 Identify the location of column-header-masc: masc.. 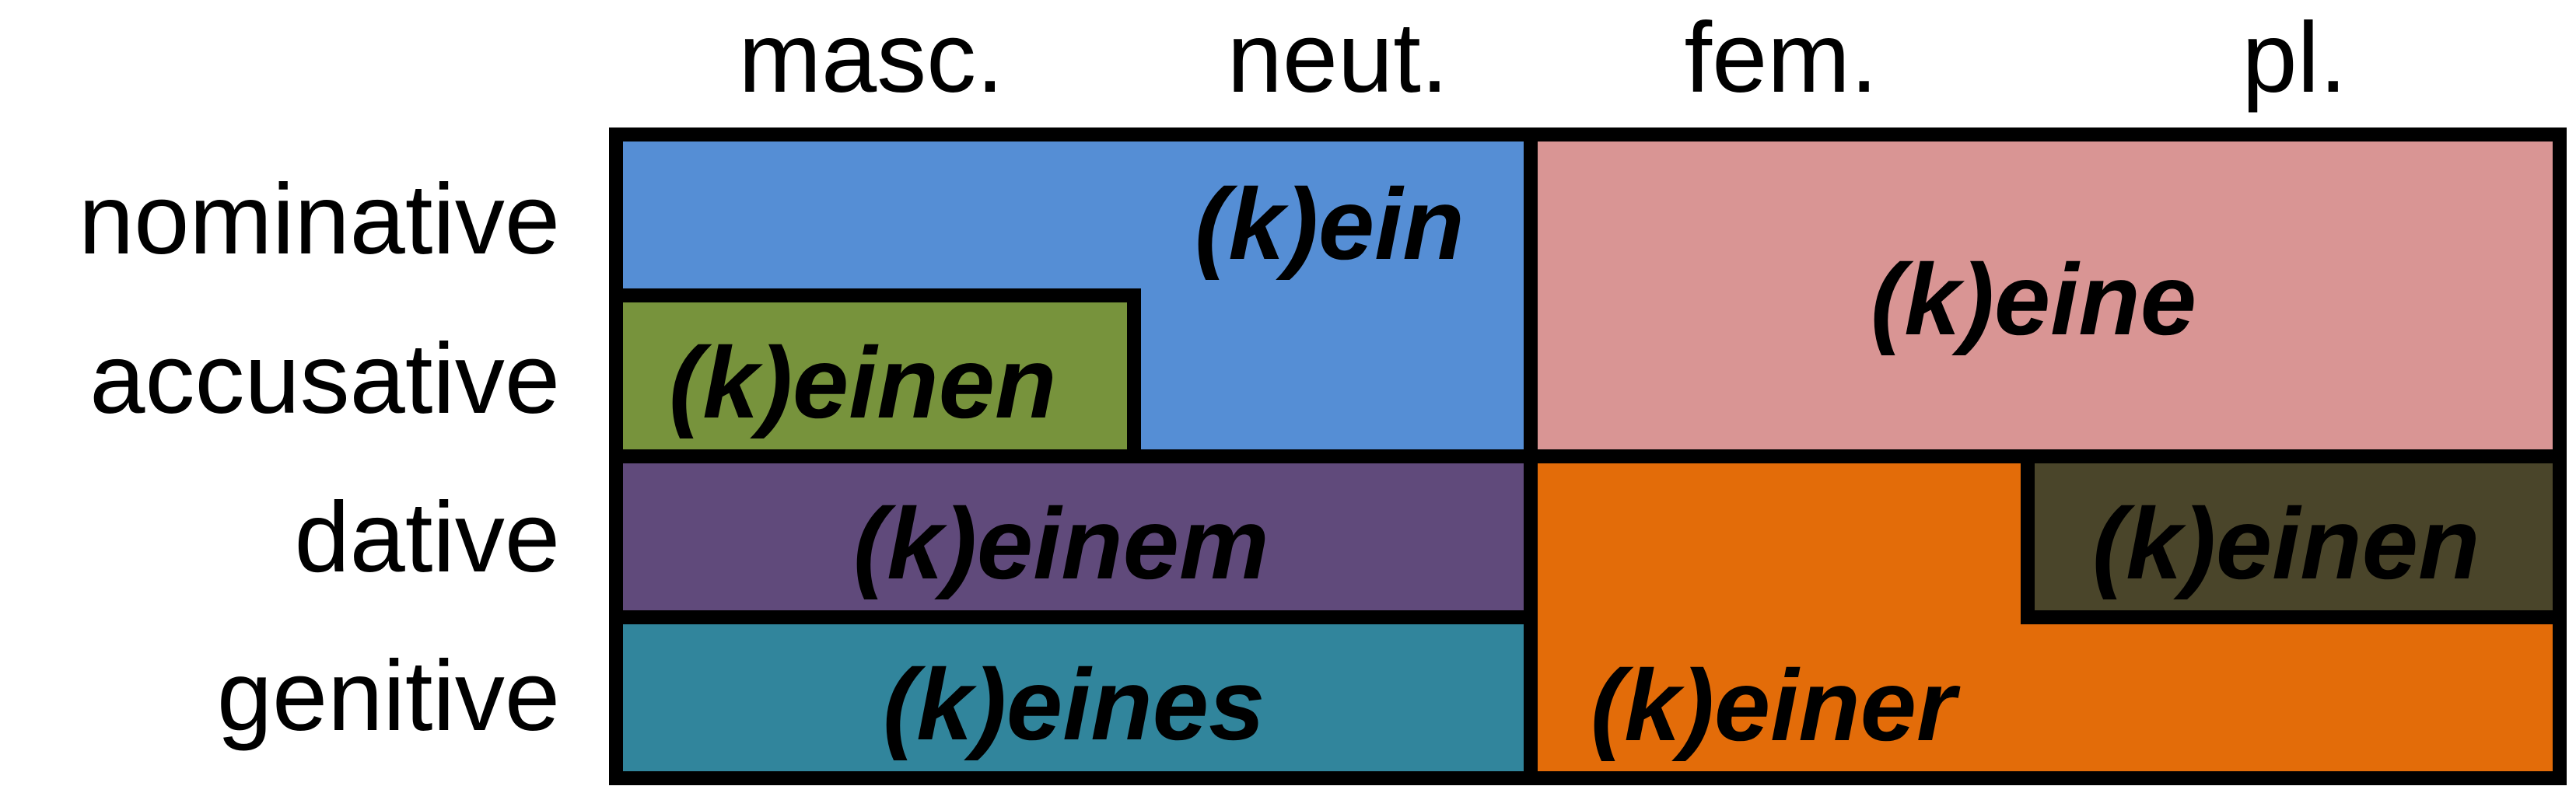
(871, 58).